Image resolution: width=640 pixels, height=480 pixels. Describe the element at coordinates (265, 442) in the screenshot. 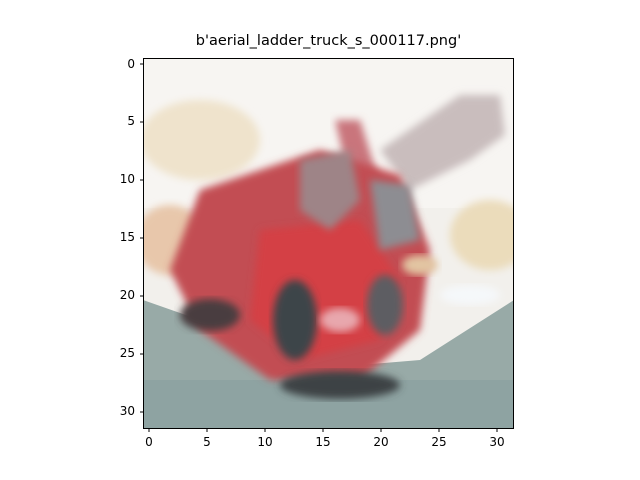

I see `x-tick-label: 10` at that location.